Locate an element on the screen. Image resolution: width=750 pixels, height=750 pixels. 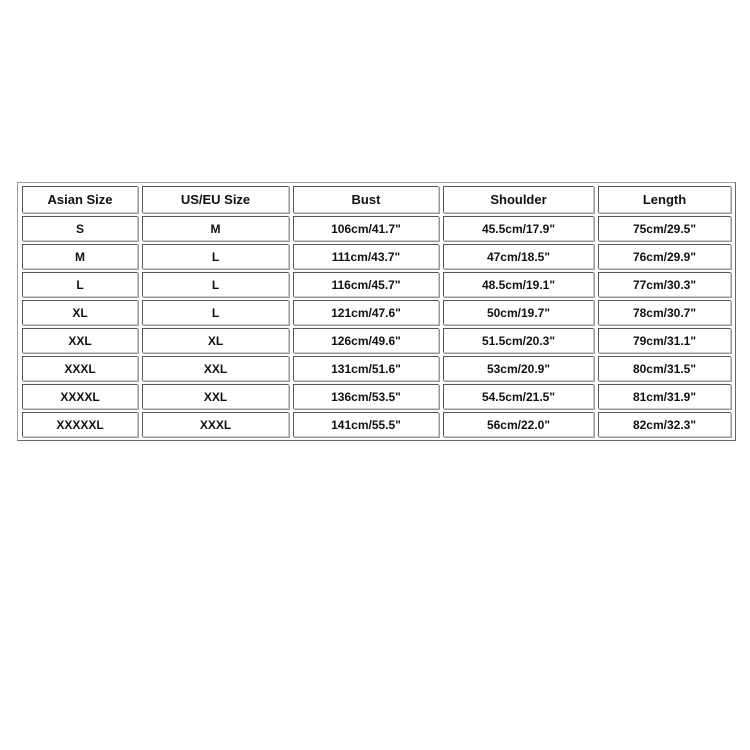
table-cell: 79cm/31.1" is located at coordinates (664, 340).